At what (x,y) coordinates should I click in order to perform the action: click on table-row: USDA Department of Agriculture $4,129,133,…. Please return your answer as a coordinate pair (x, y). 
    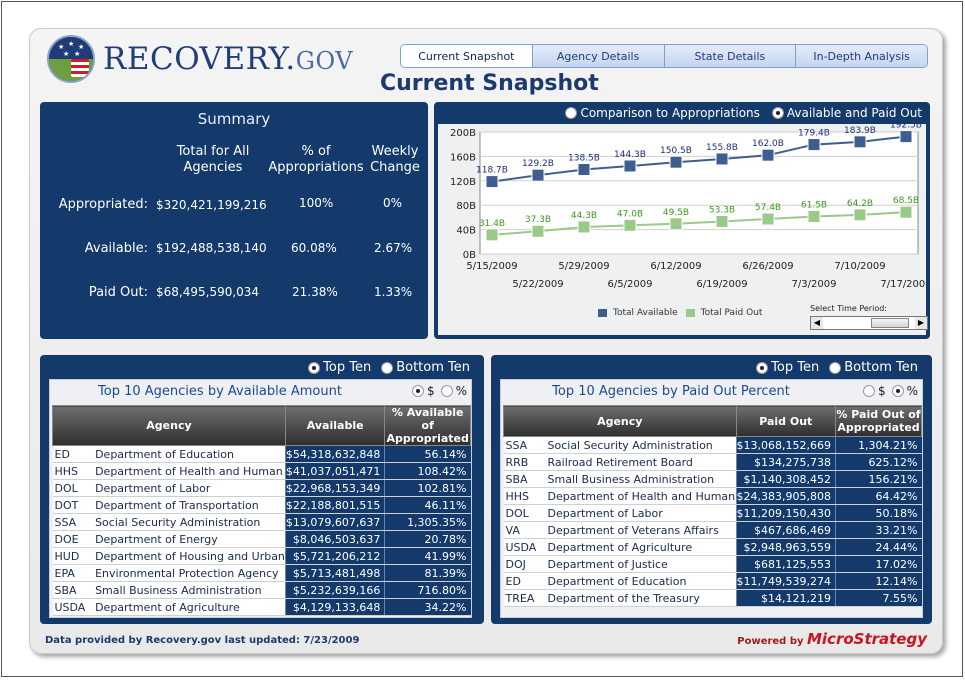
    Looking at the image, I should click on (261, 607).